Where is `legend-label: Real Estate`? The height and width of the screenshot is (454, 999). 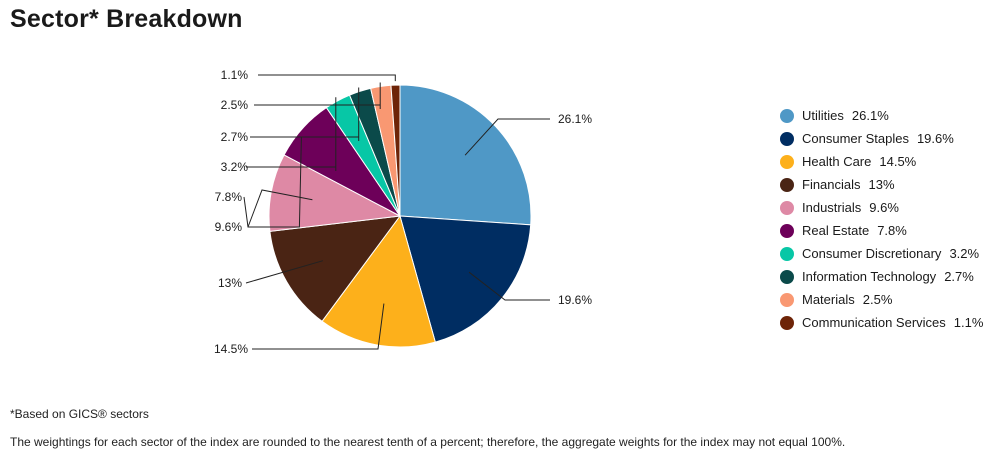 legend-label: Real Estate is located at coordinates (836, 230).